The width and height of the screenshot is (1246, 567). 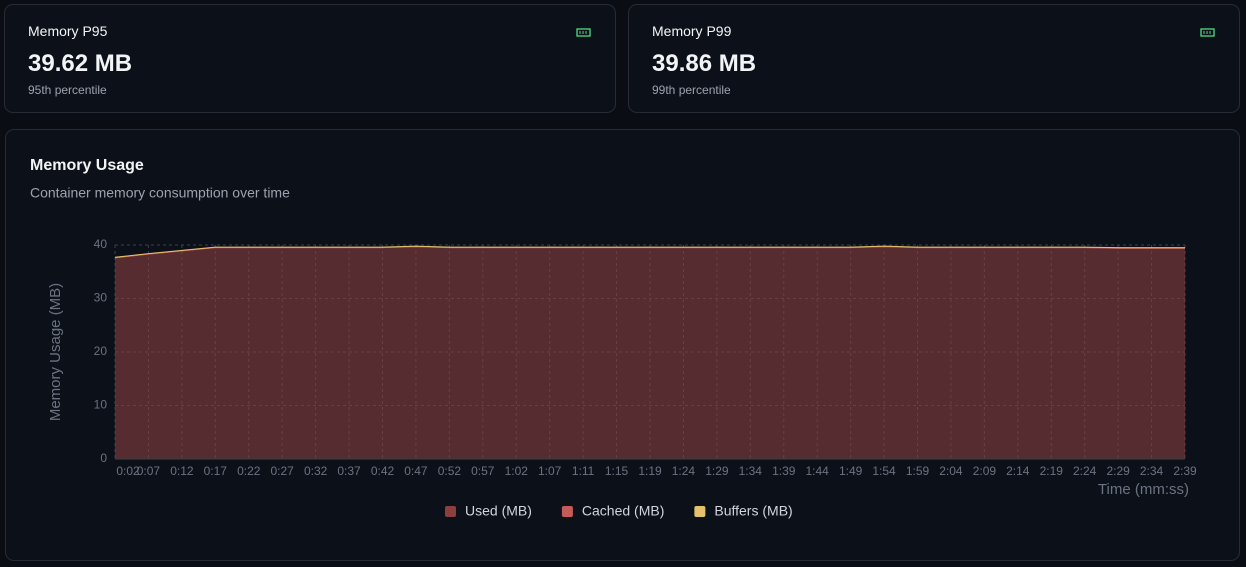 What do you see at coordinates (80, 63) in the screenshot?
I see `card-value: 39.62 MB` at bounding box center [80, 63].